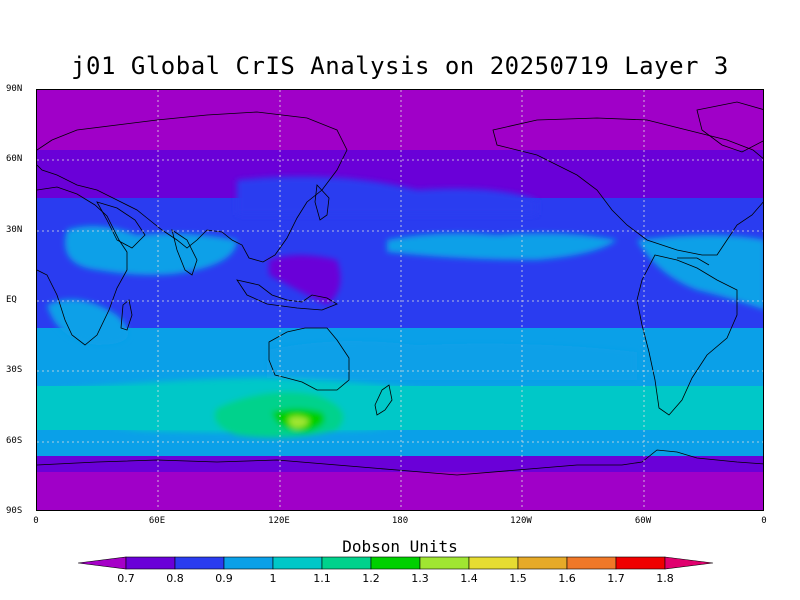 Image resolution: width=800 pixels, height=600 pixels. I want to click on lon-label-60e: 60E, so click(157, 521).